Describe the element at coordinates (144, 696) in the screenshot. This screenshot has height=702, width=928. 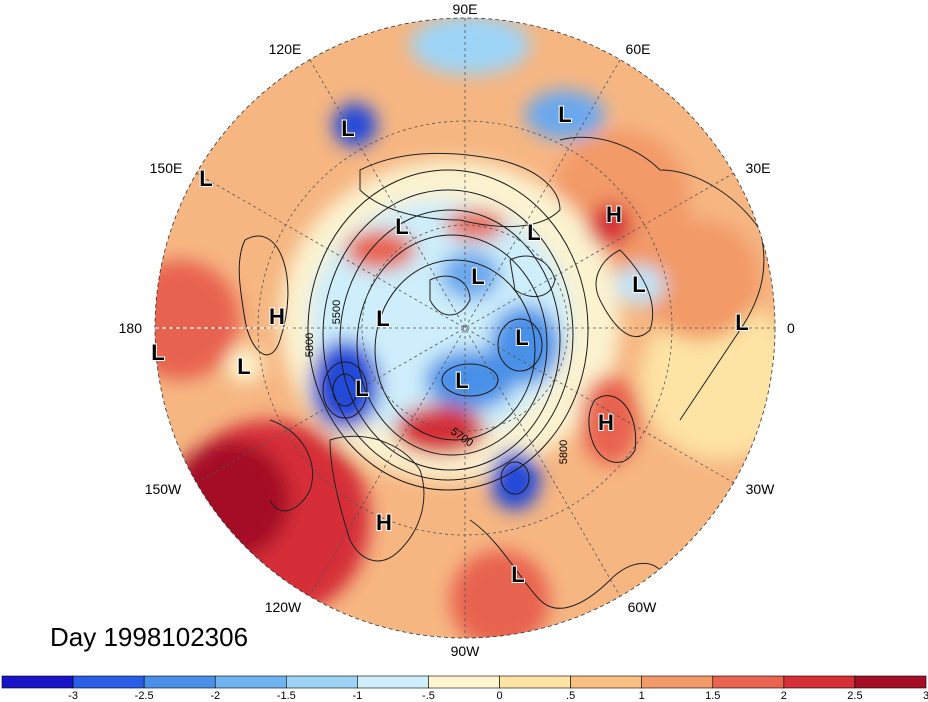
I see `colorbar-tick-label: -2.5` at that location.